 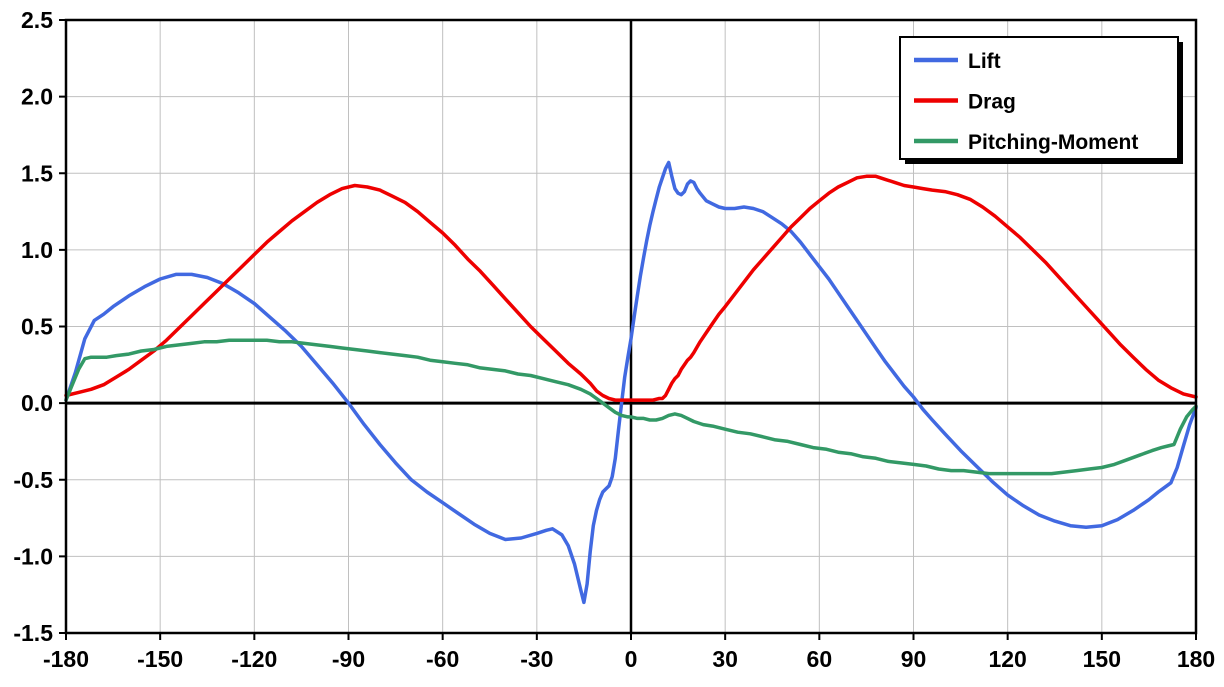 What do you see at coordinates (442, 659) in the screenshot?
I see `x-tick-label: -60` at bounding box center [442, 659].